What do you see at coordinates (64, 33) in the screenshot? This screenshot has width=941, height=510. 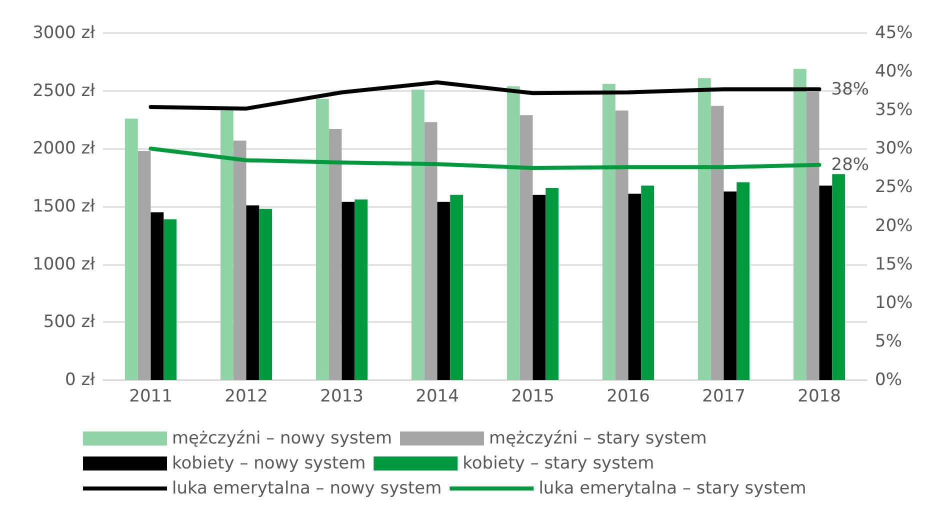 I see `y-tick-label: 3000 zł` at bounding box center [64, 33].